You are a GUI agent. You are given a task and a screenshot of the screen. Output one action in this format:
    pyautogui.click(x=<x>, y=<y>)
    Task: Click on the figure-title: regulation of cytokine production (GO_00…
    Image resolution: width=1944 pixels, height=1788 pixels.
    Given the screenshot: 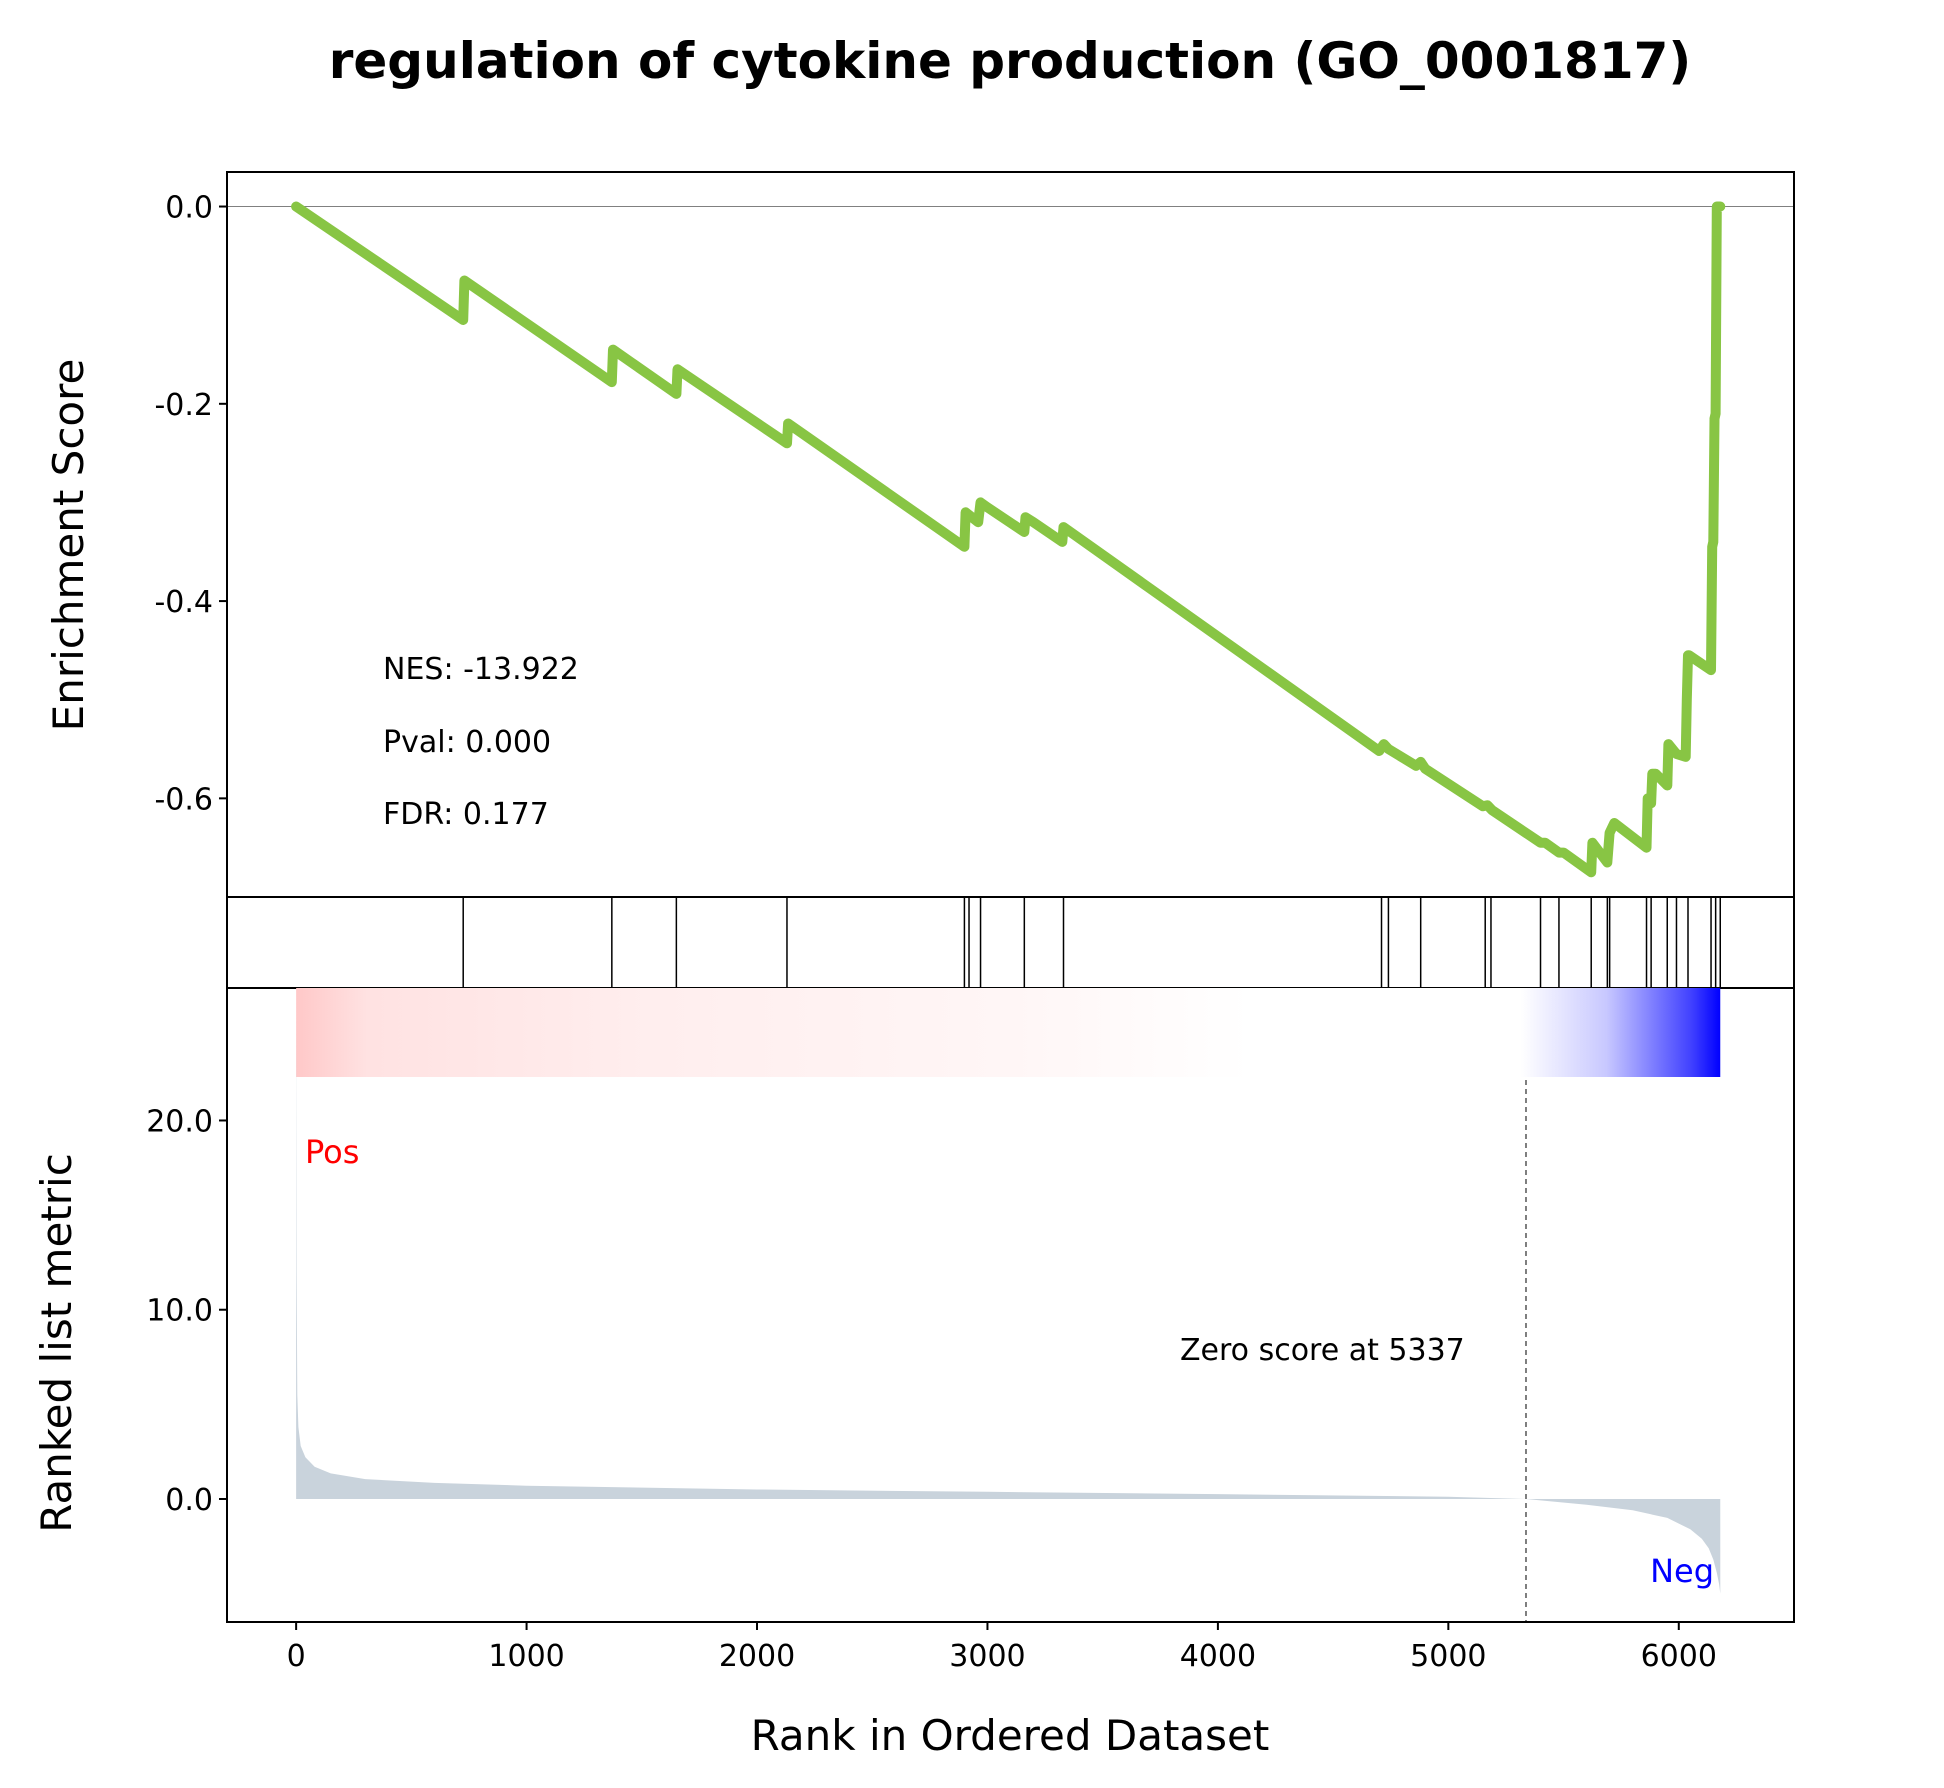 What is the action you would take?
    pyautogui.click(x=1010, y=61)
    